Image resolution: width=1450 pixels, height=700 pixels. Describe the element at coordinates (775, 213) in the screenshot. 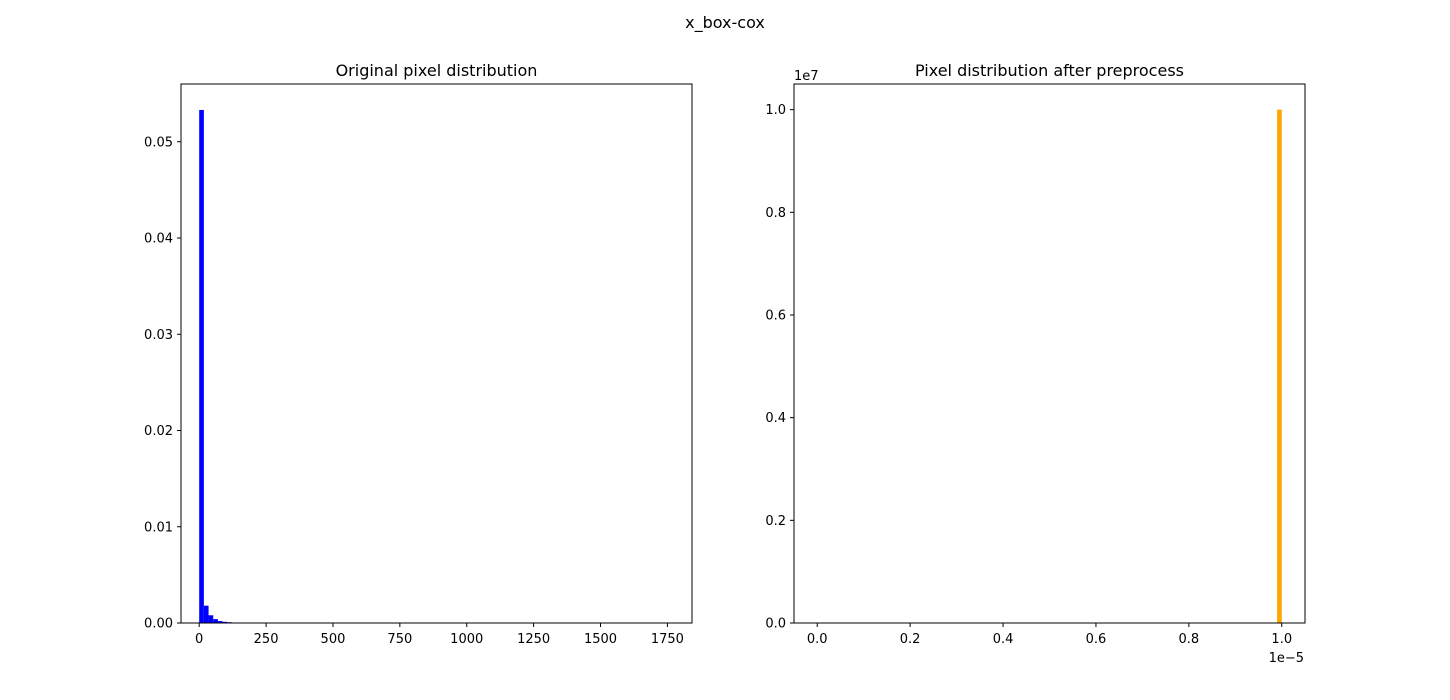

I see `y-tick-label: 0.8` at that location.